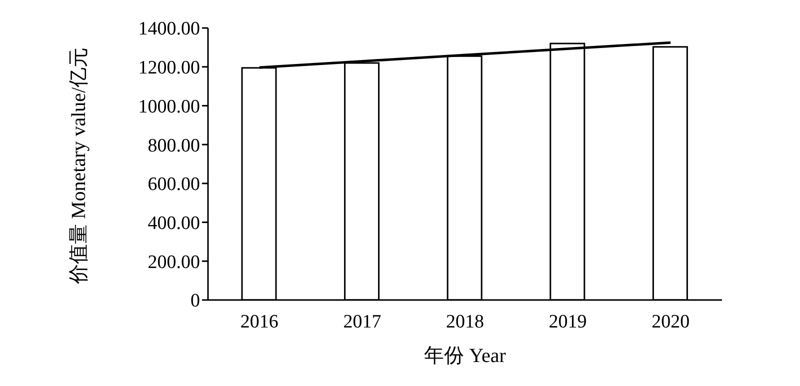  Describe the element at coordinates (671, 321) in the screenshot. I see `x-tick-label: 2020` at that location.